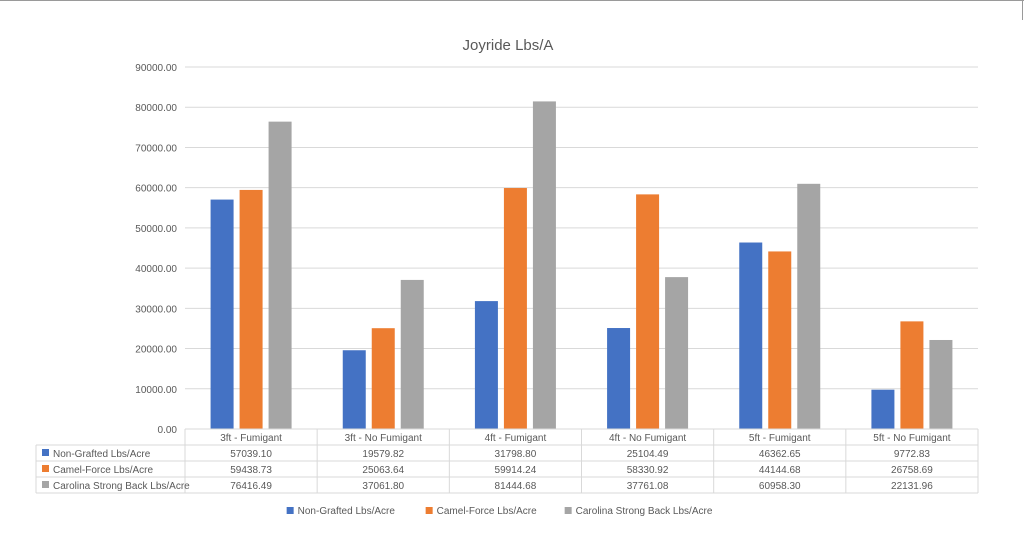  I want to click on legend-entry: Camel-Force Lbs/Acre, so click(487, 511).